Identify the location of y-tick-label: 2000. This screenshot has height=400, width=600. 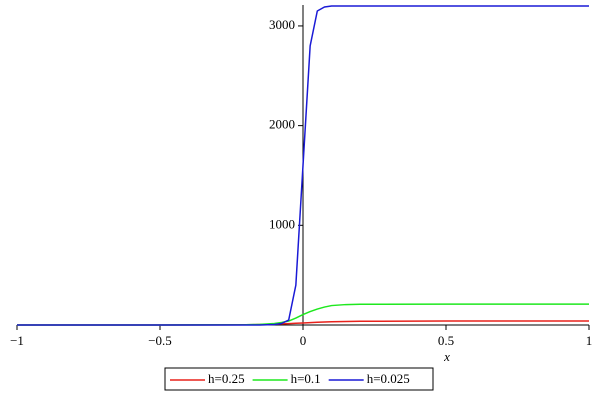
(282, 124).